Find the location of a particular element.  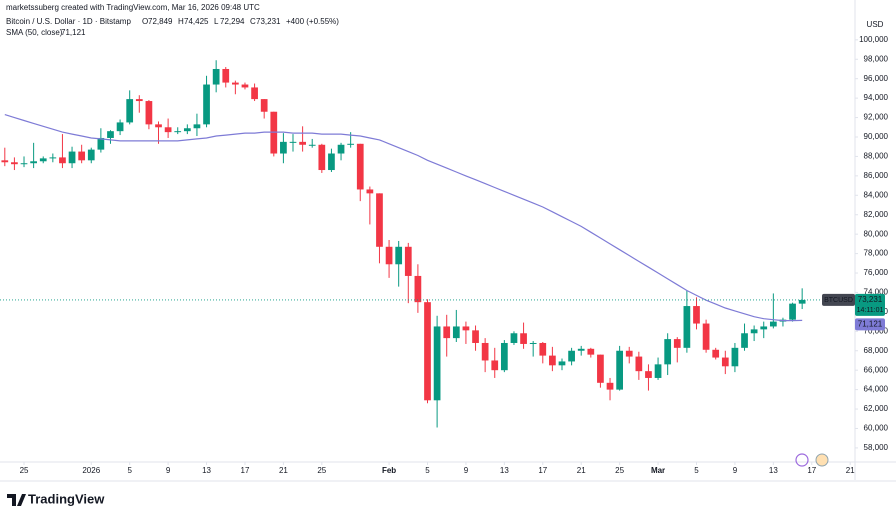

logo-text: TradingView is located at coordinates (66, 498).